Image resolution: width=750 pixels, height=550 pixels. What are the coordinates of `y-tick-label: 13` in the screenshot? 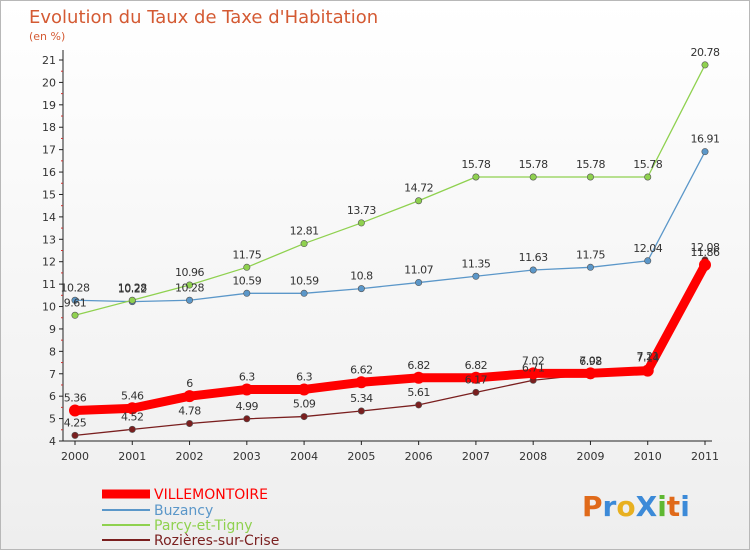 It's located at (49, 239).